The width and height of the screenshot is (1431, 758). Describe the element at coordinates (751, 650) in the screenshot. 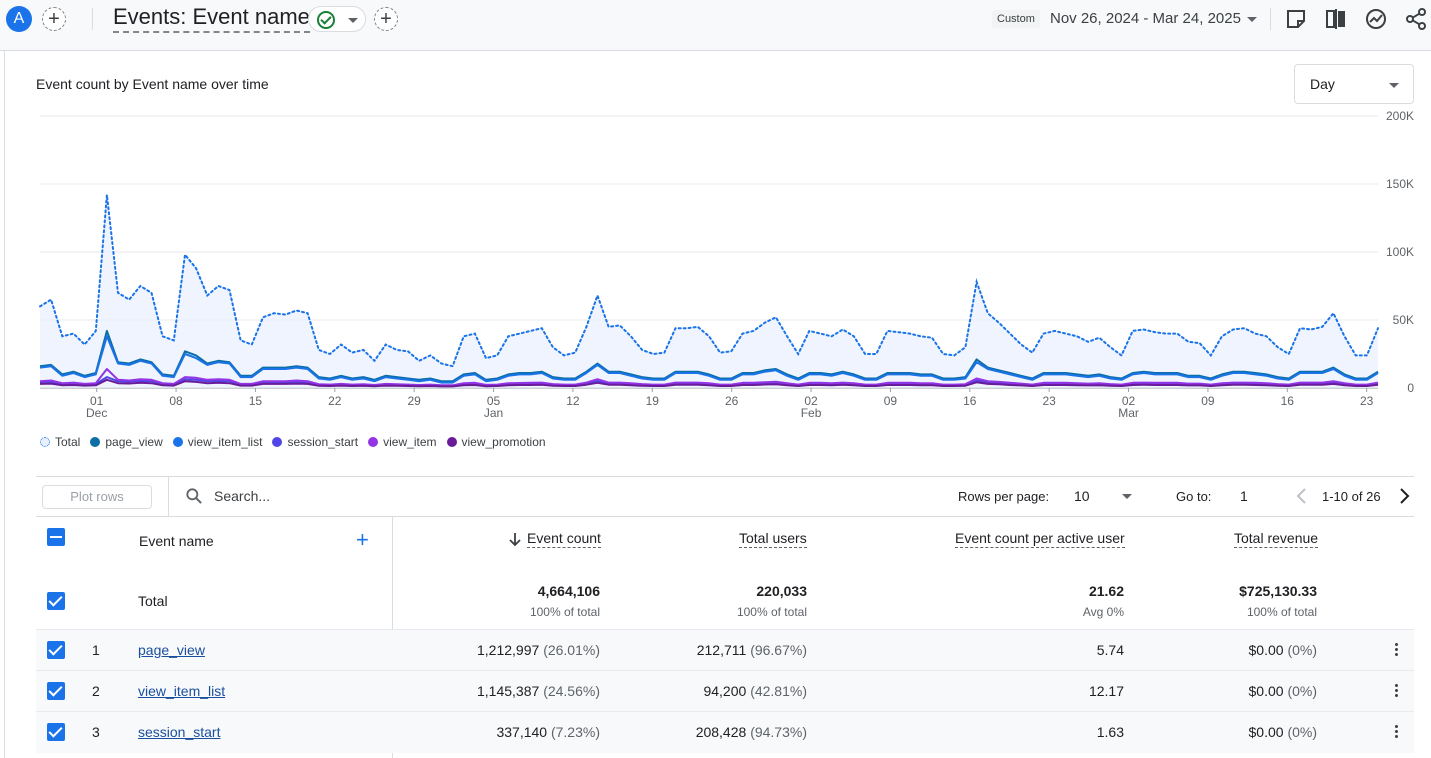

I see `total-users: 212,711 (96.67%)` at that location.